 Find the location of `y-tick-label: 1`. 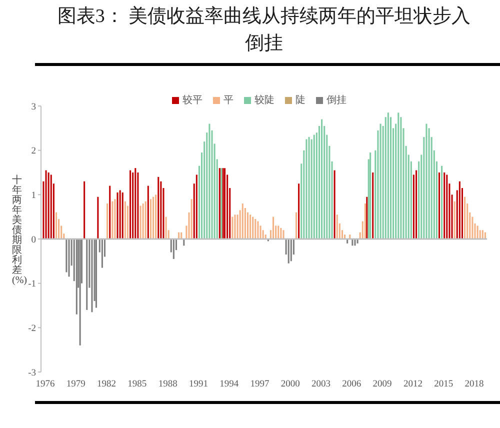

y-tick-label: 1 is located at coordinates (33, 196).